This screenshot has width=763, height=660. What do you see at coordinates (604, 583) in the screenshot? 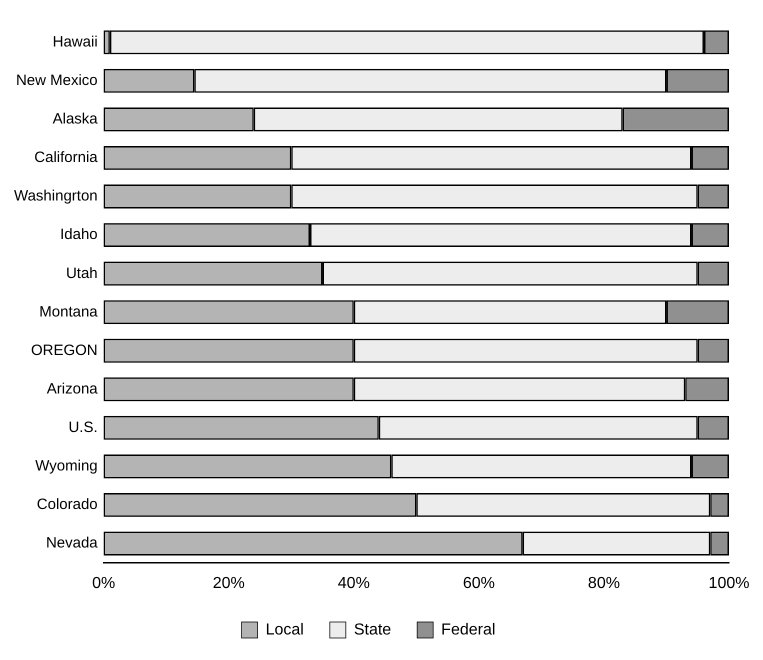
I see `x-tick-label: 80%` at bounding box center [604, 583].